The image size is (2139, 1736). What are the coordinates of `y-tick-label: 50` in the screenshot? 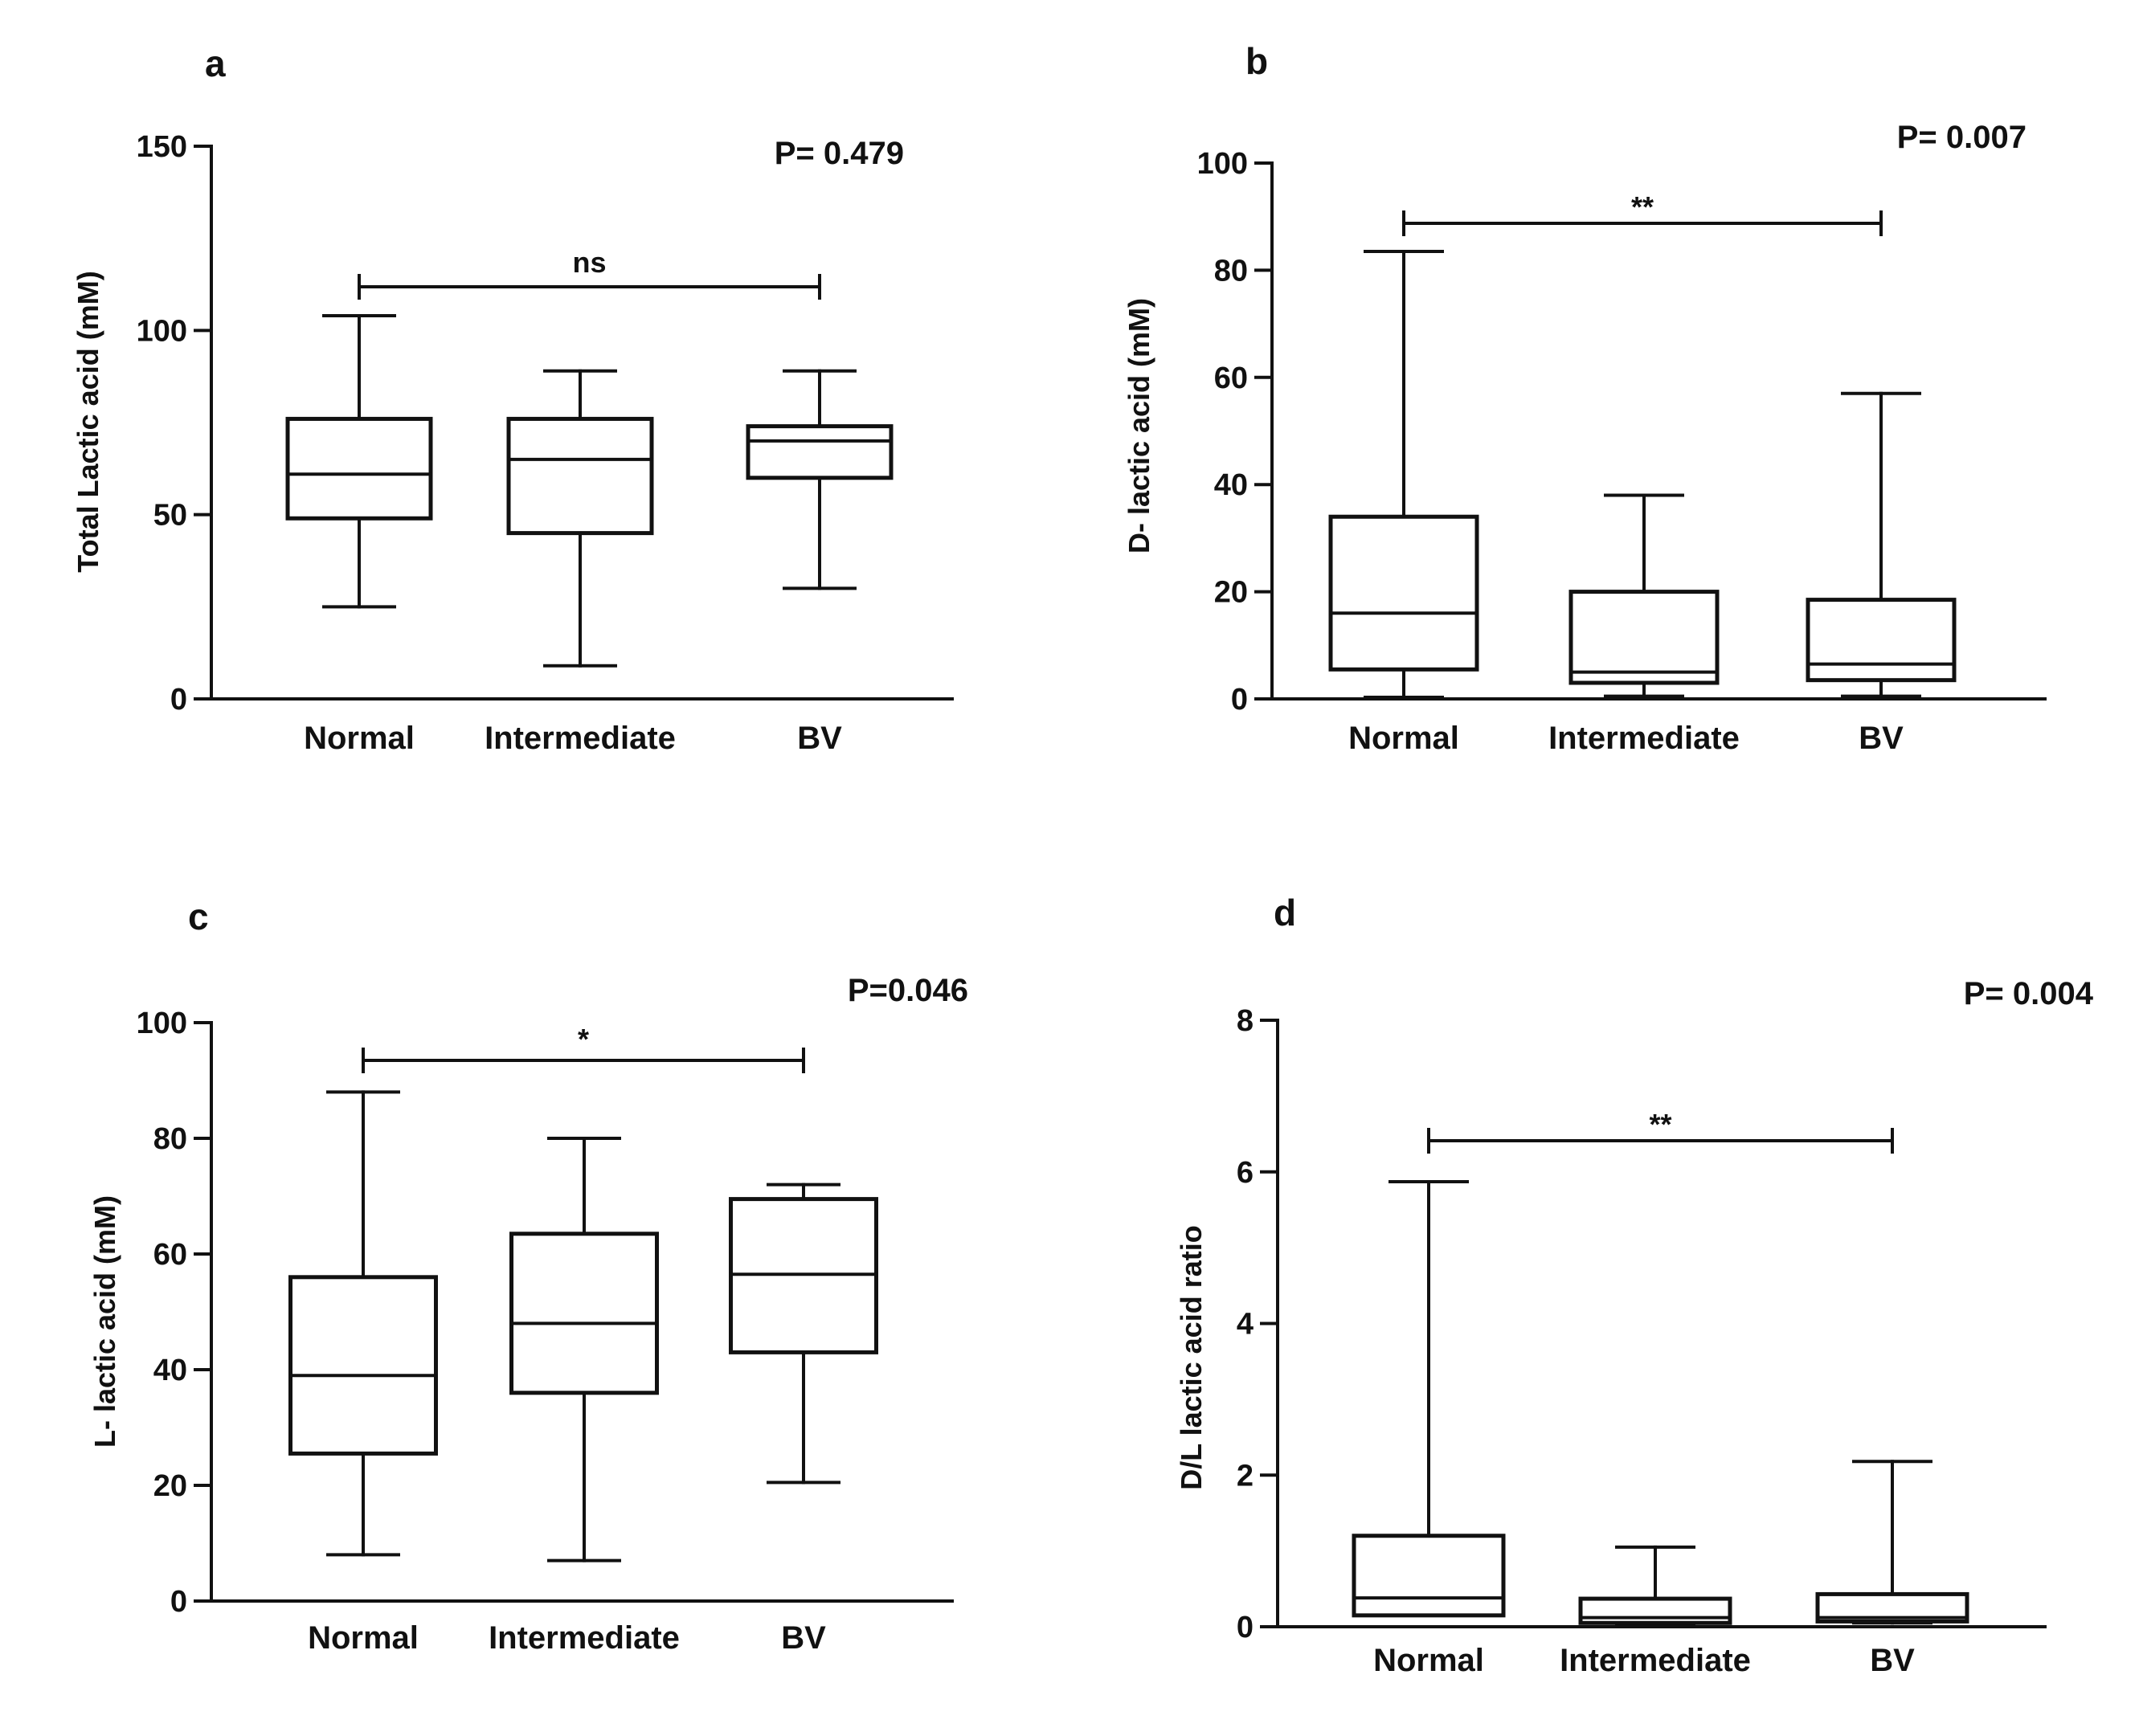 It's located at (170, 516).